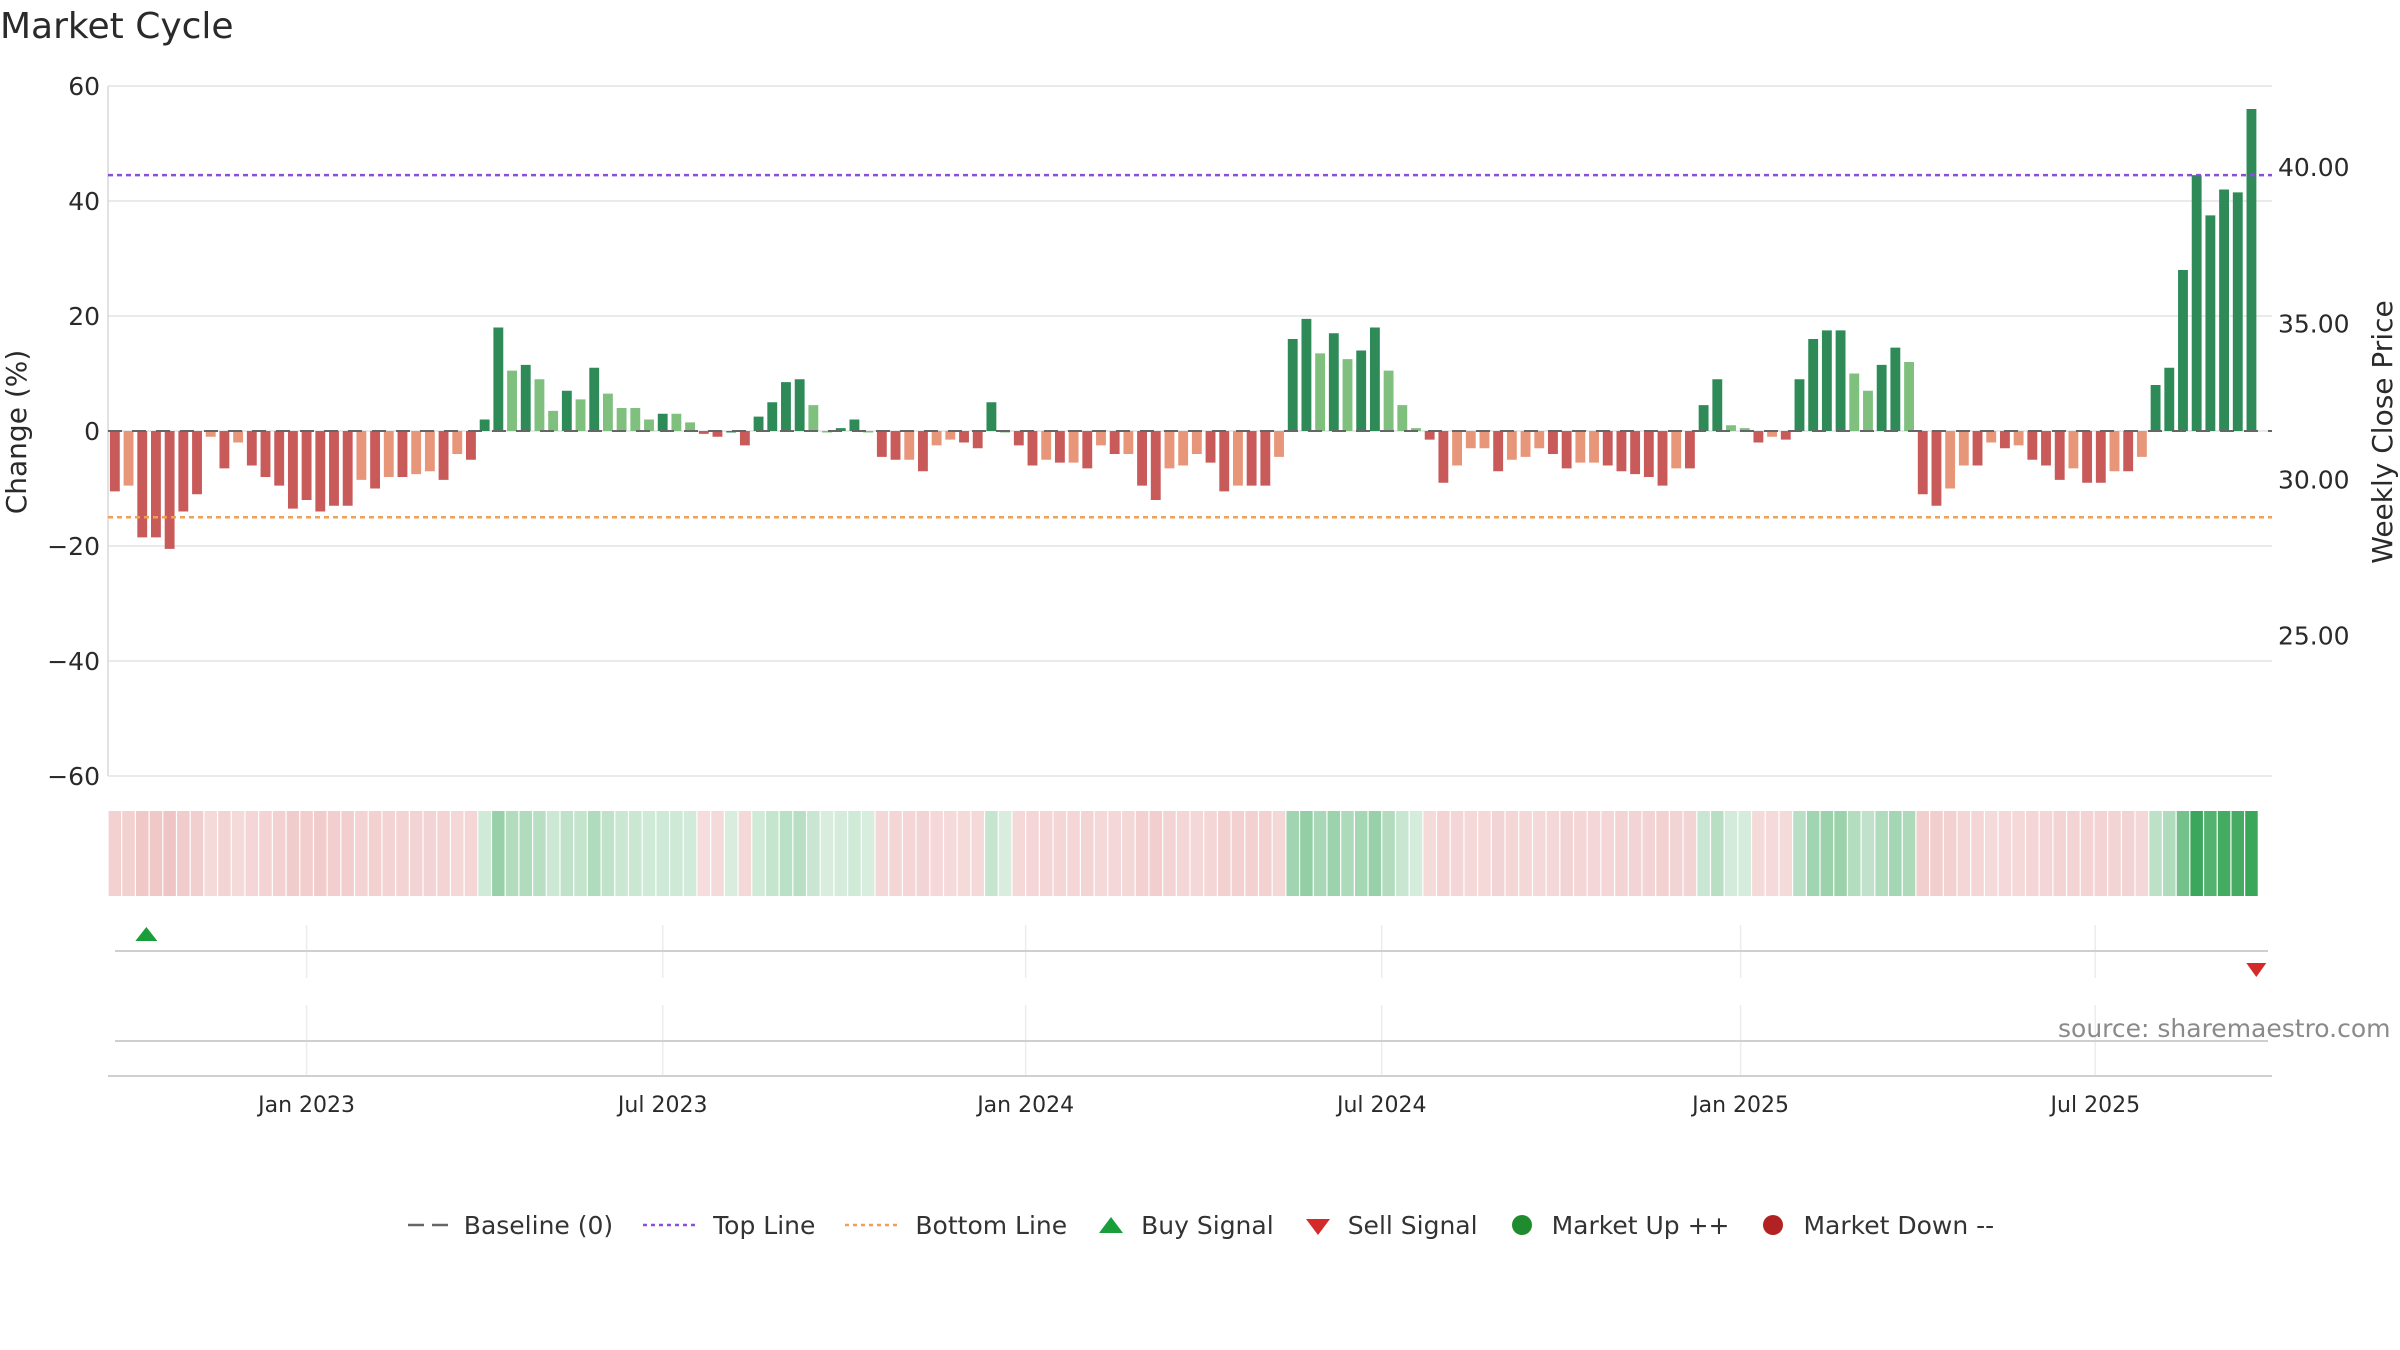  What do you see at coordinates (538, 1225) in the screenshot?
I see `legend-label: Baseline (0)` at bounding box center [538, 1225].